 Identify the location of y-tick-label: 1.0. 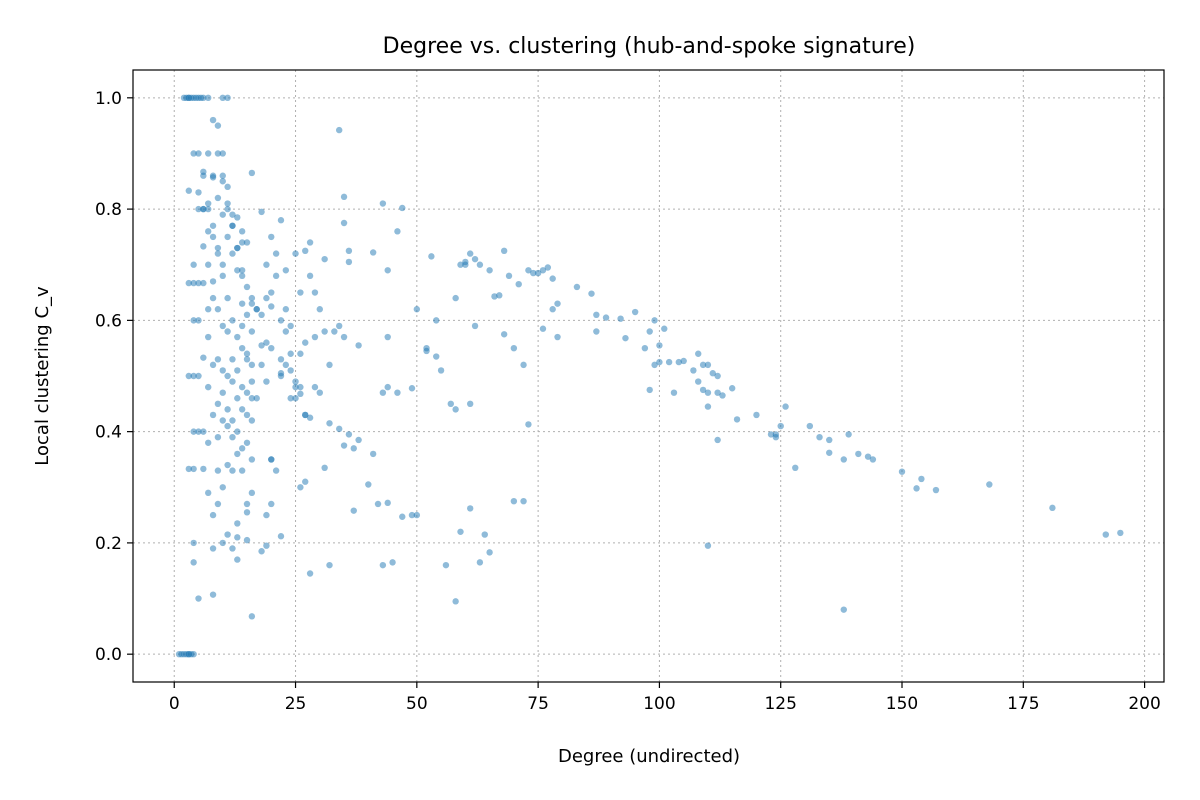
(108, 99).